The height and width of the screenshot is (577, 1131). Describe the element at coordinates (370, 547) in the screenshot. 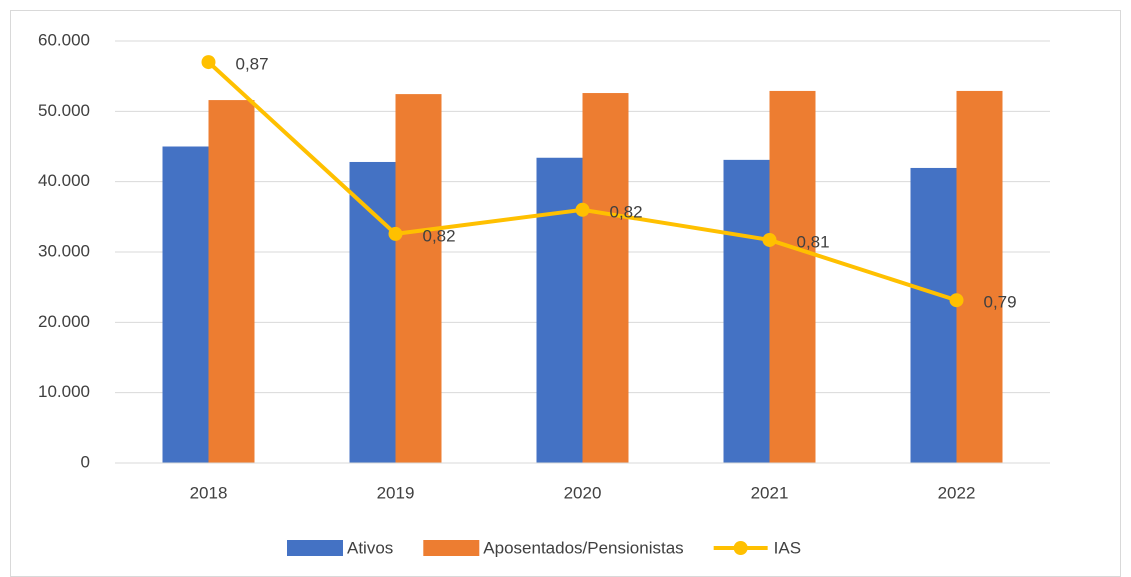

I see `legend-label: Ativos` at that location.